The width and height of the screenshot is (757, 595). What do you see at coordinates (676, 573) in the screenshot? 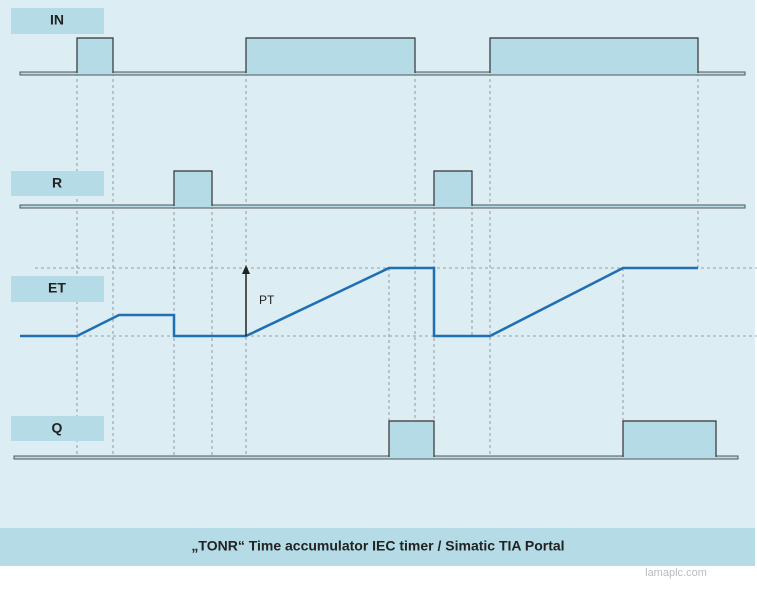
I see `watermark: lamaplc.com` at bounding box center [676, 573].